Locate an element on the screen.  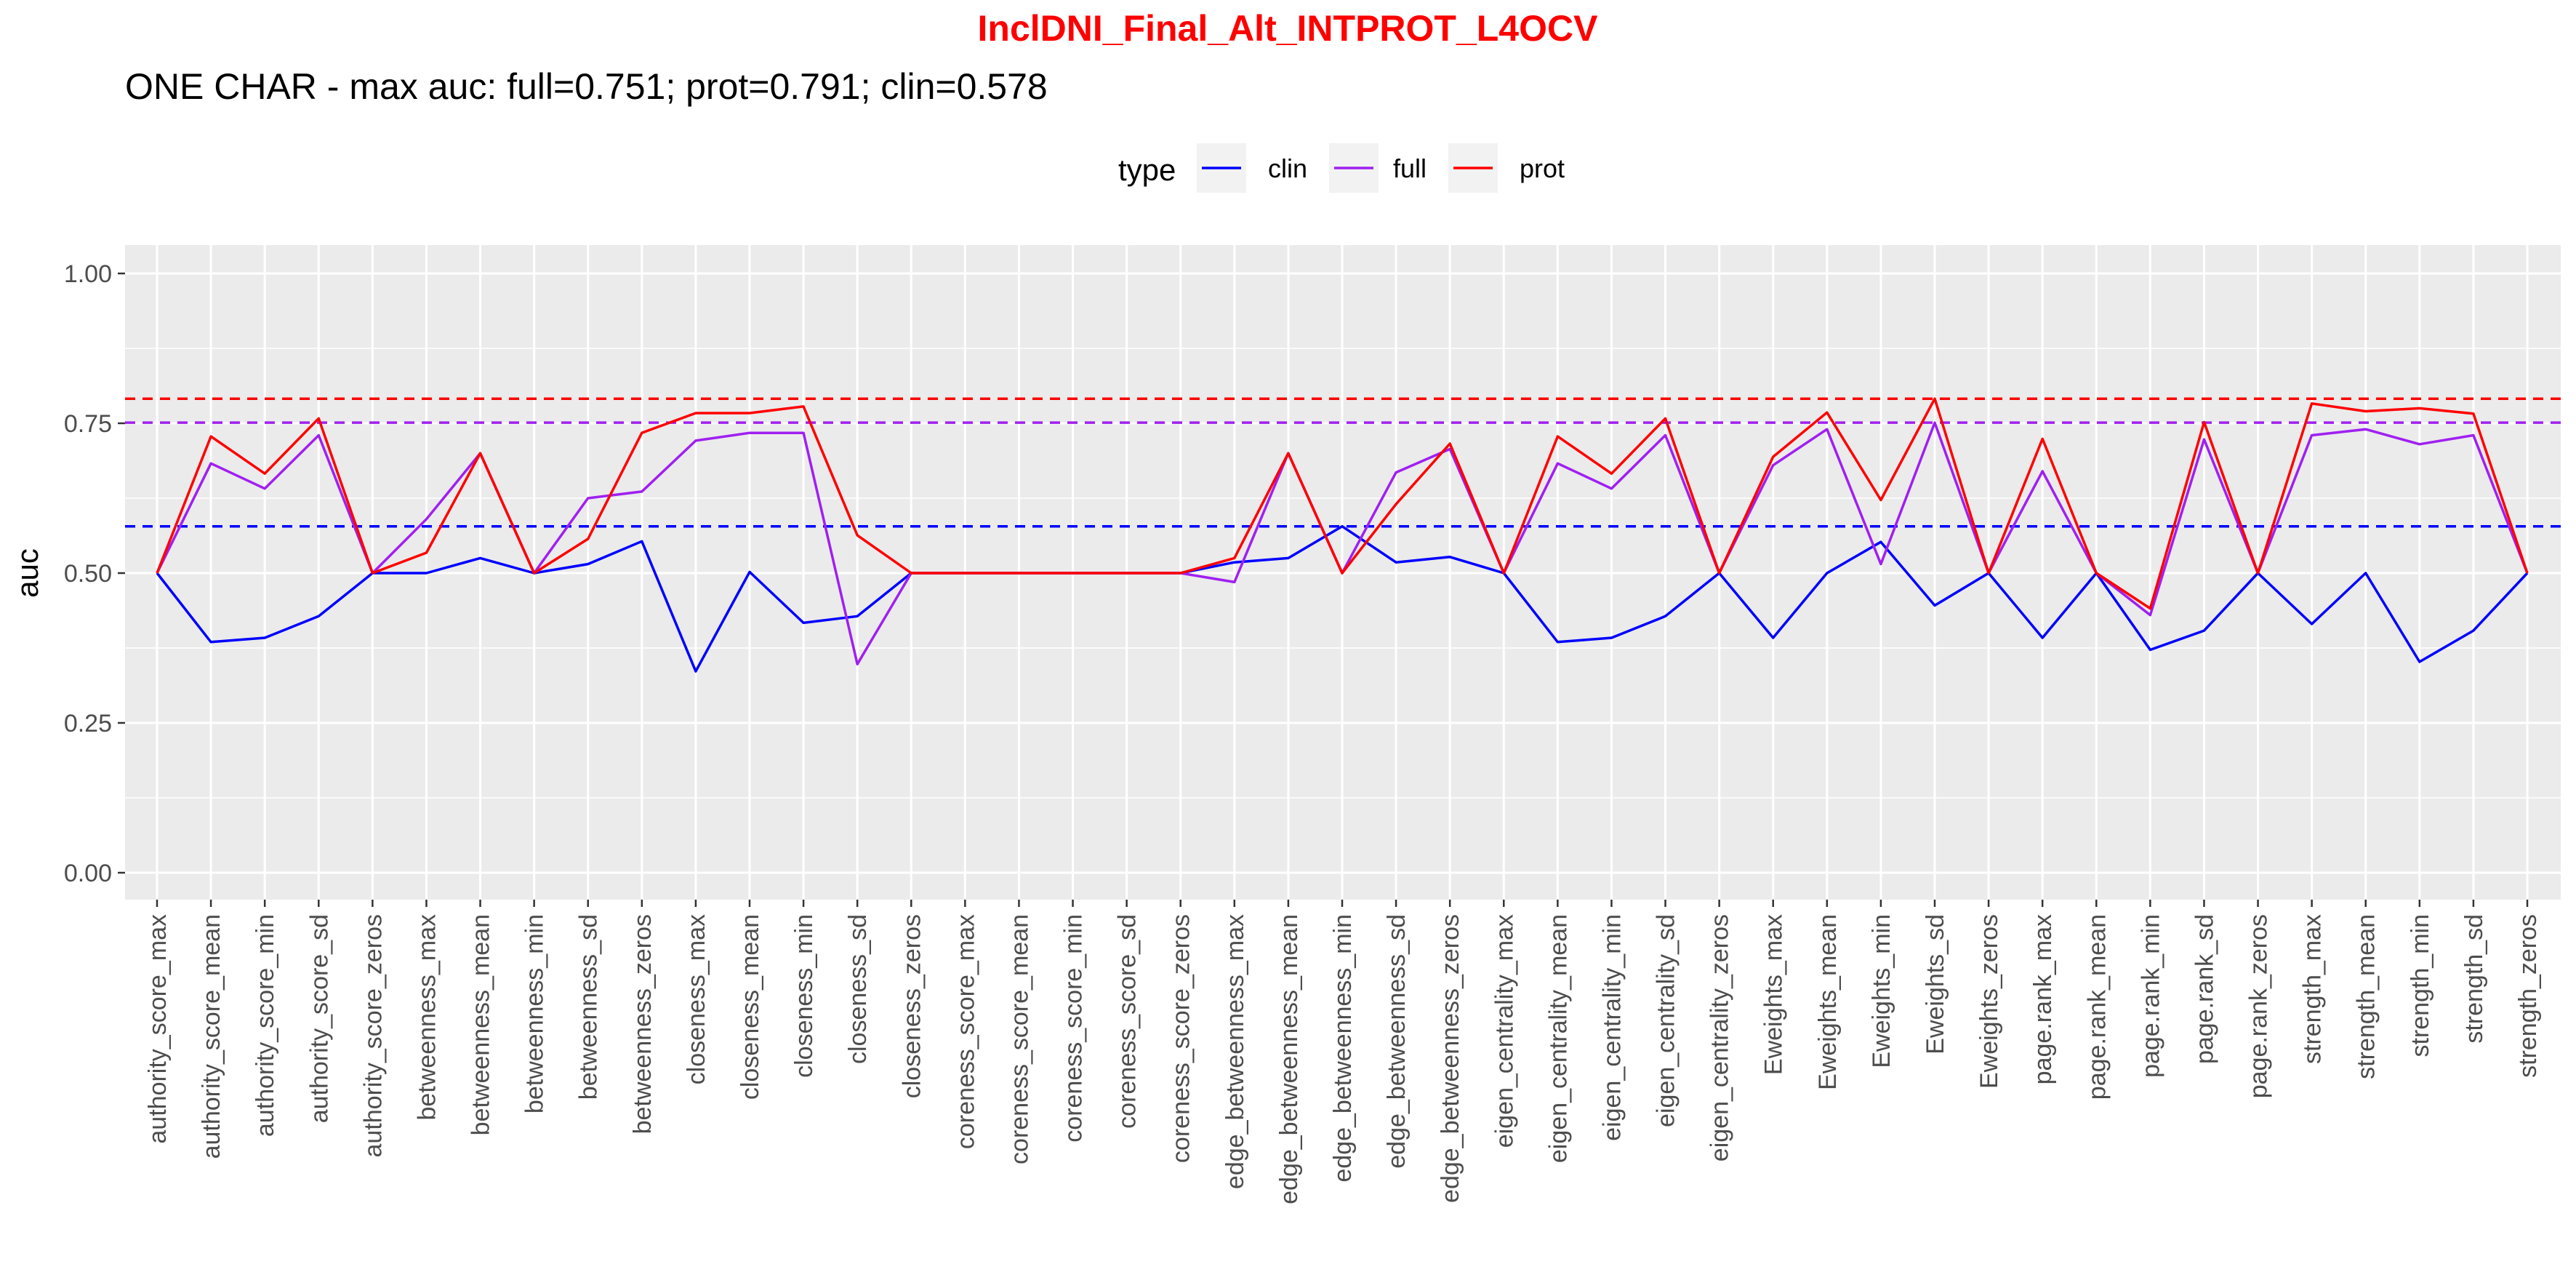
x-tick-label: eigen_centrality_min is located at coordinates (1613, 1027).